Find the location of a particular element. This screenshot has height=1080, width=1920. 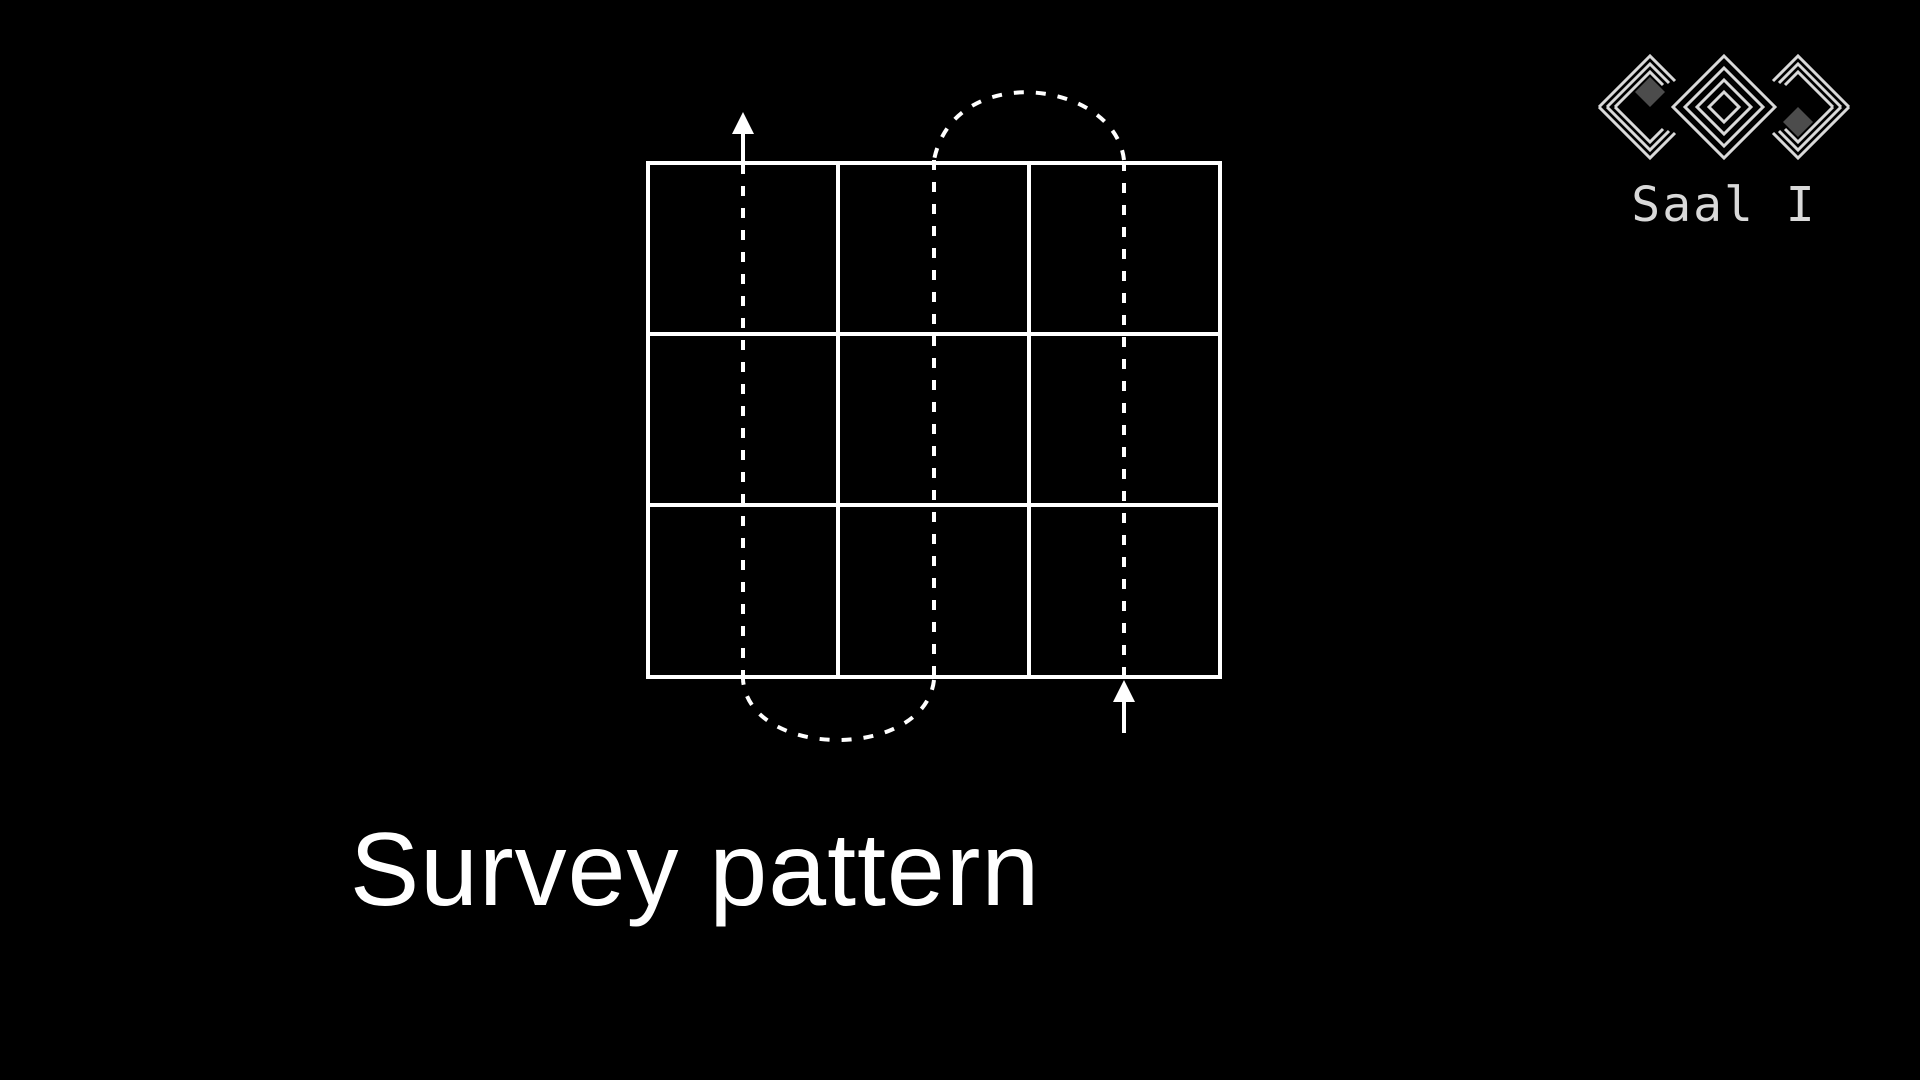

grid is located at coordinates (934, 420).